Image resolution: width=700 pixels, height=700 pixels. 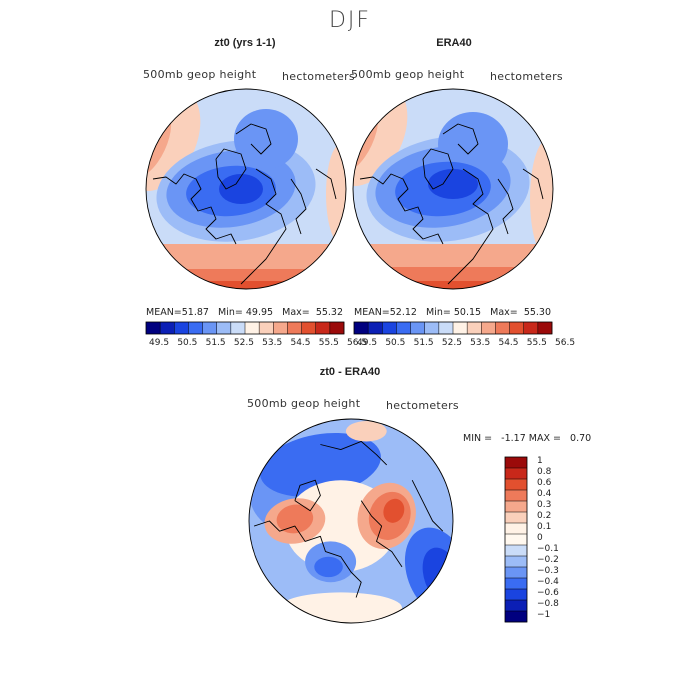 What do you see at coordinates (350, 20) in the screenshot?
I see `season-title: DJF` at bounding box center [350, 20].